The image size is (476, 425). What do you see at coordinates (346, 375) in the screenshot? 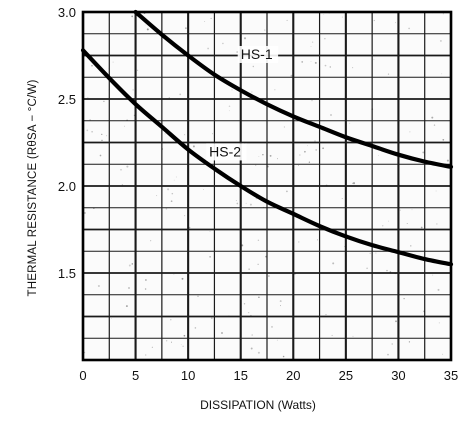
I see `x-tick-label: 25` at bounding box center [346, 375].